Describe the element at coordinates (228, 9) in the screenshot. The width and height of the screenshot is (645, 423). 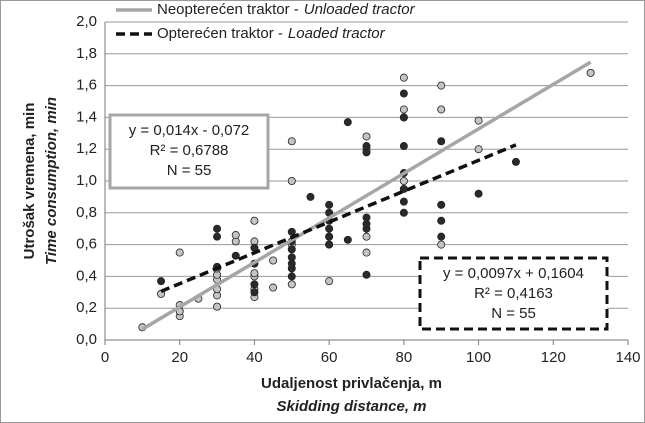
I see `legend-name: Neopterećen traktor -` at that location.